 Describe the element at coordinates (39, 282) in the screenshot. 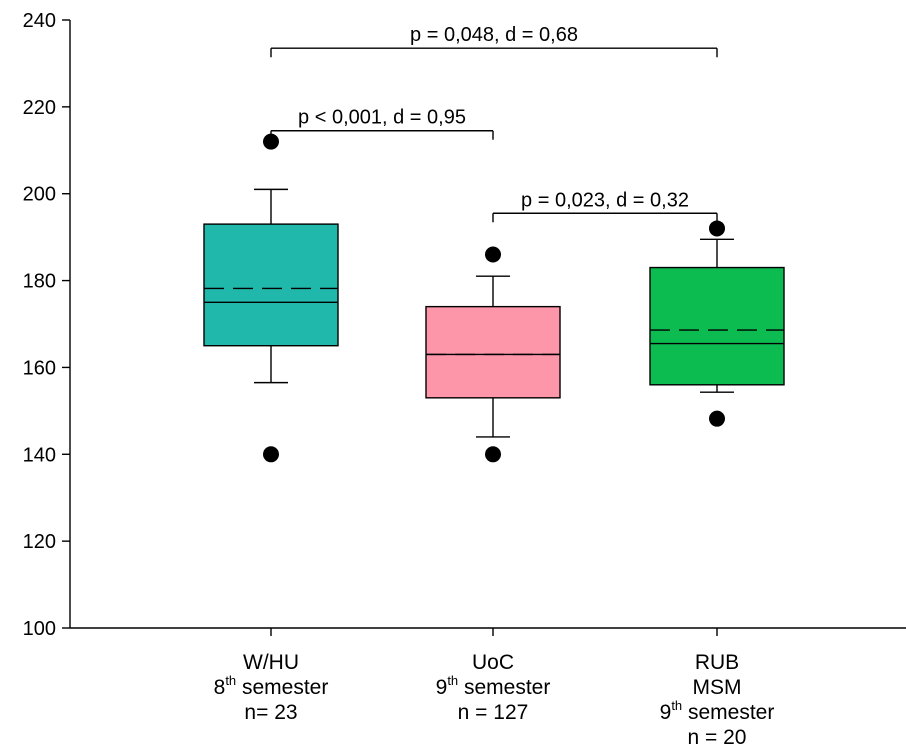

I see `y-tick-label: 180` at that location.